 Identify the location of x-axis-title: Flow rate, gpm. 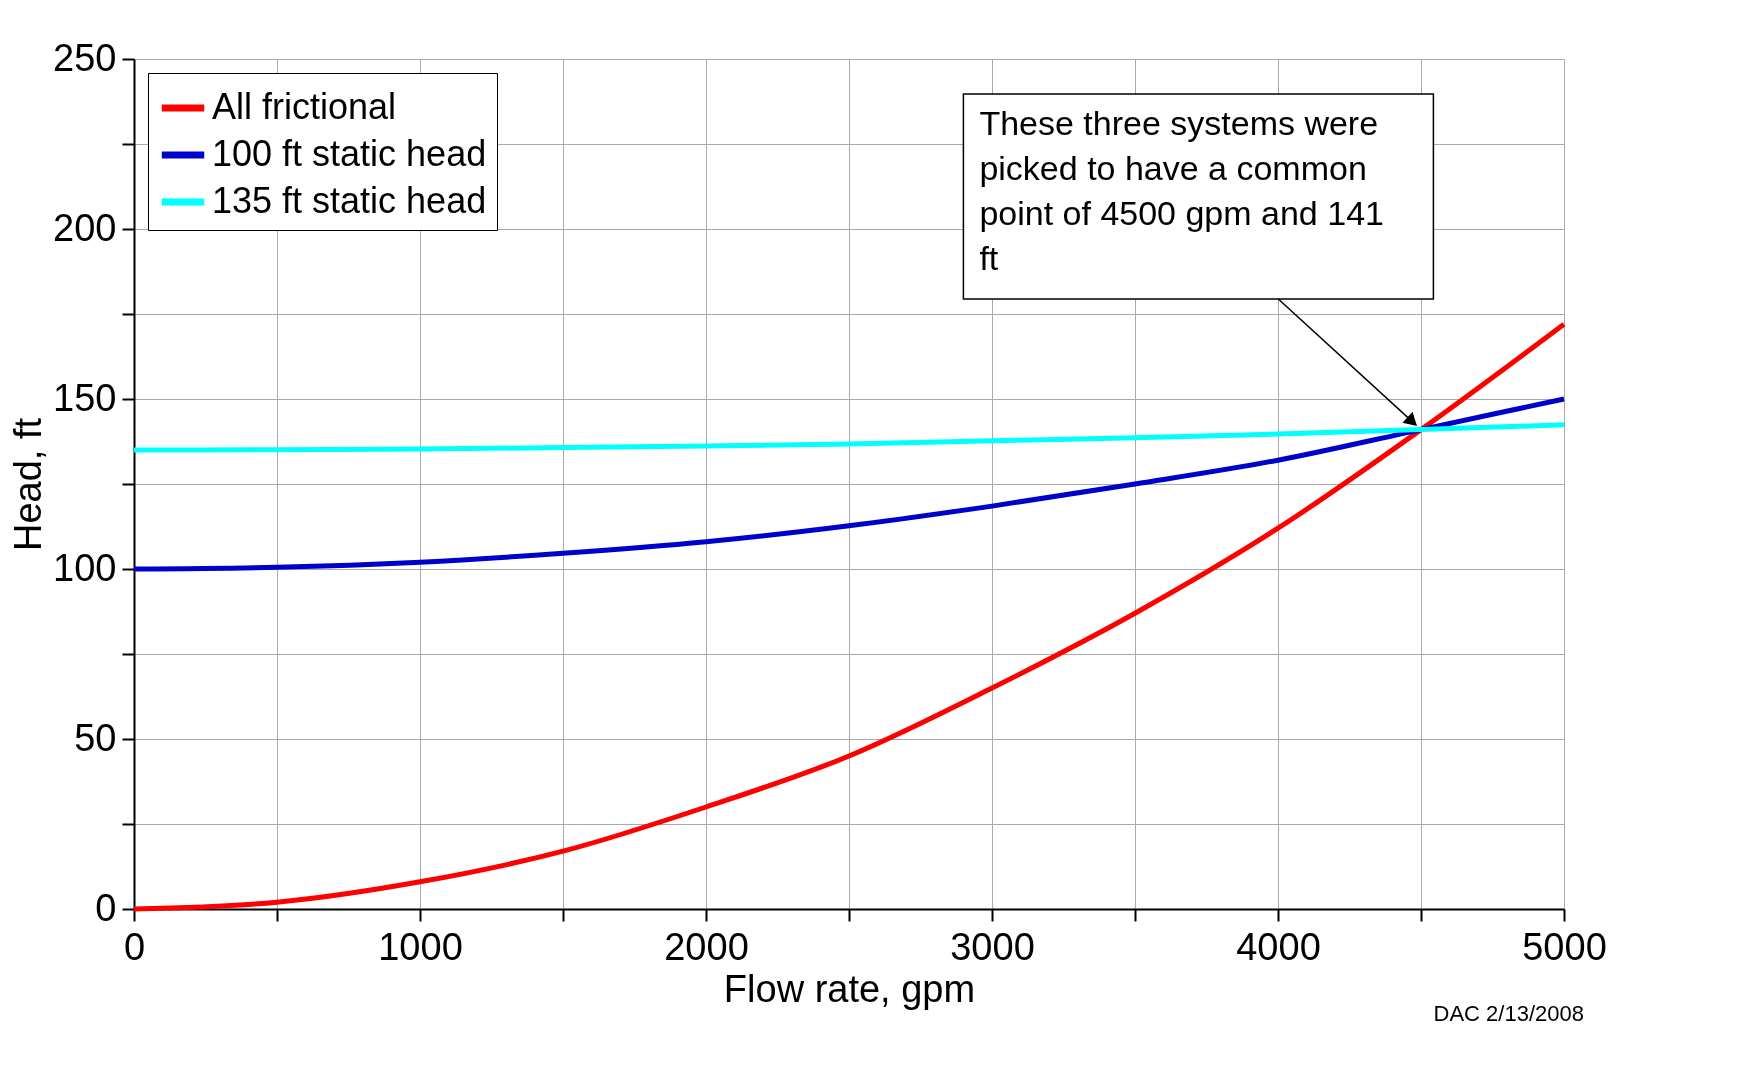
(849, 988).